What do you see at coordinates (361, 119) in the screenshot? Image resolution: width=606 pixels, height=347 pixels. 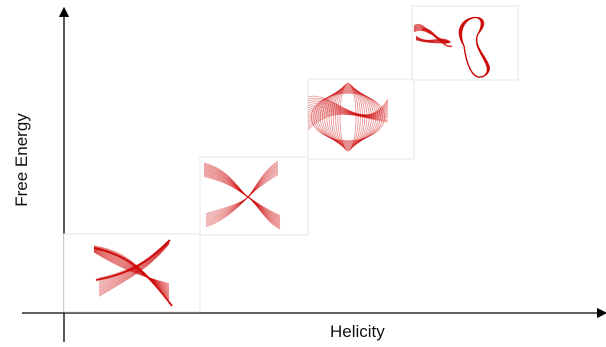 I see `panel-high-helicity` at bounding box center [361, 119].